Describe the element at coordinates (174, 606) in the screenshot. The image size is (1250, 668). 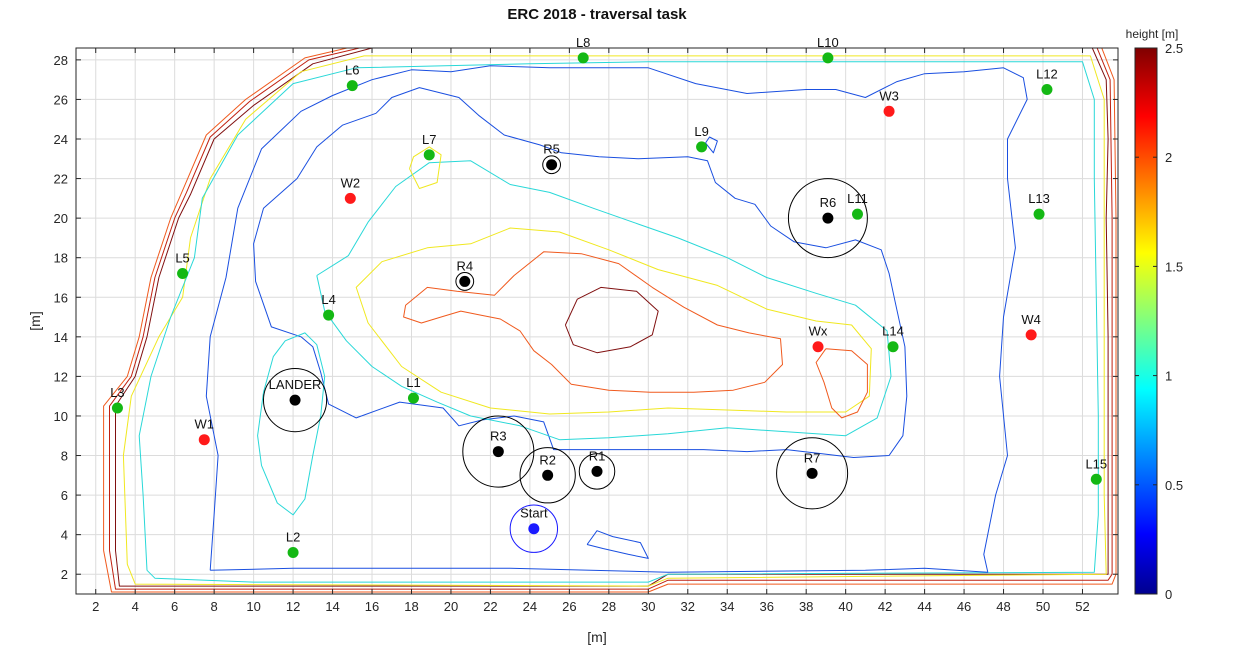
I see `x-tick-label: 6` at that location.